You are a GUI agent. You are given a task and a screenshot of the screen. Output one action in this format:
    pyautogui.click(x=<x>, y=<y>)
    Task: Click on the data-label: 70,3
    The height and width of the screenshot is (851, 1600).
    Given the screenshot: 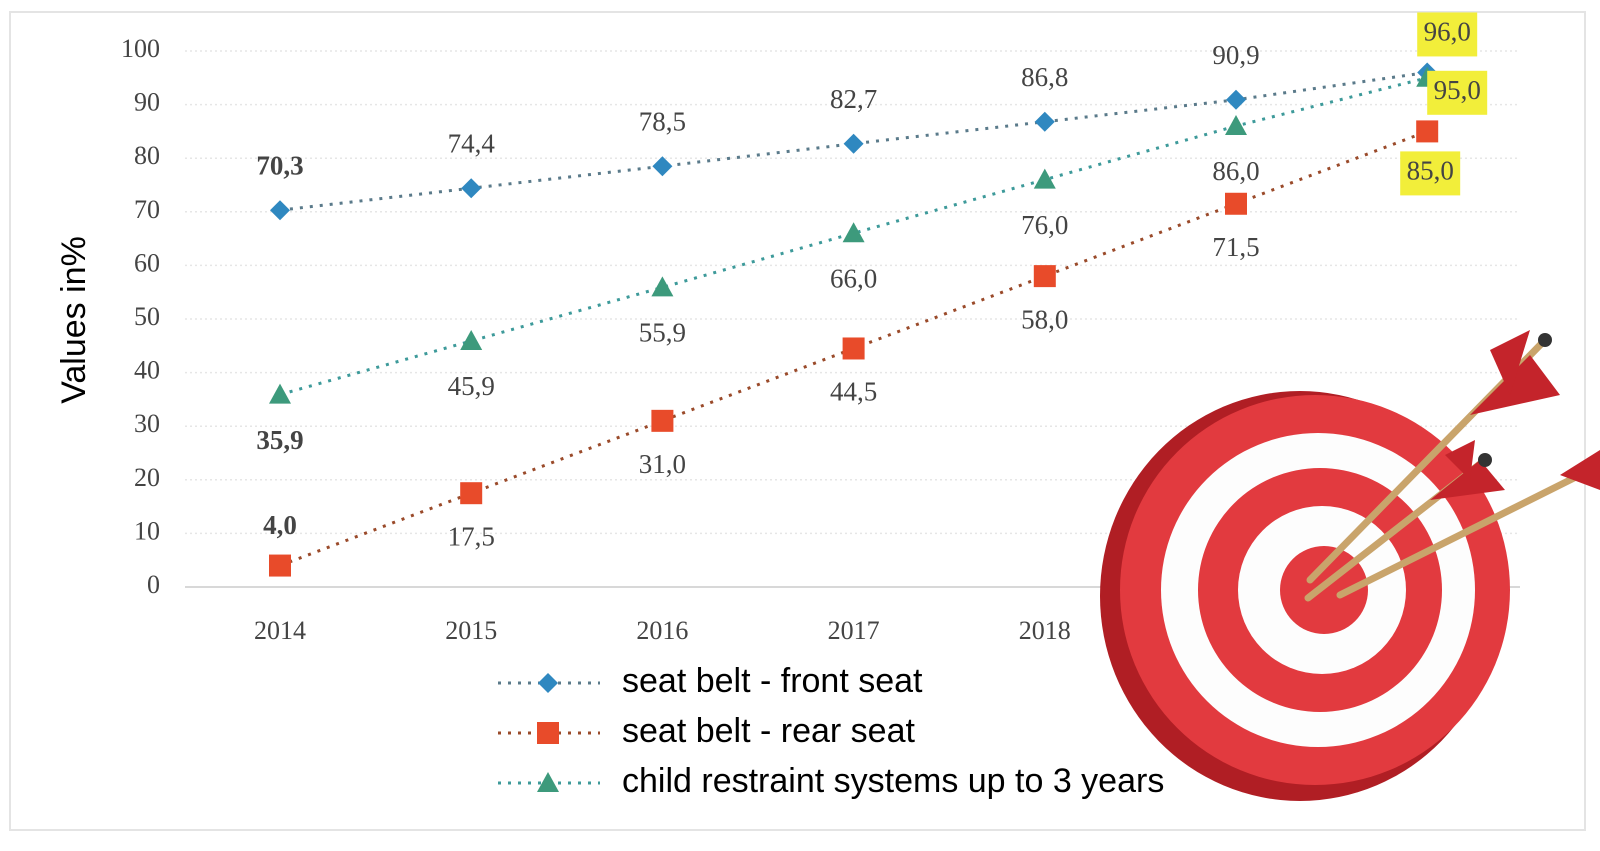 What is the action you would take?
    pyautogui.click(x=279, y=165)
    